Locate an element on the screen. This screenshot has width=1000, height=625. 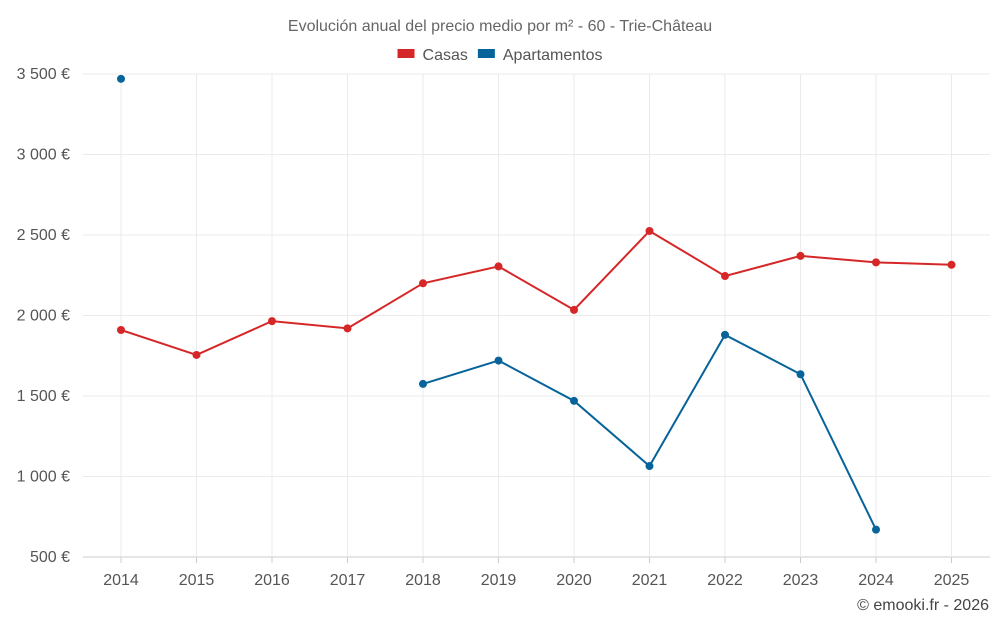
x-tick-label: 2019 is located at coordinates (499, 580).